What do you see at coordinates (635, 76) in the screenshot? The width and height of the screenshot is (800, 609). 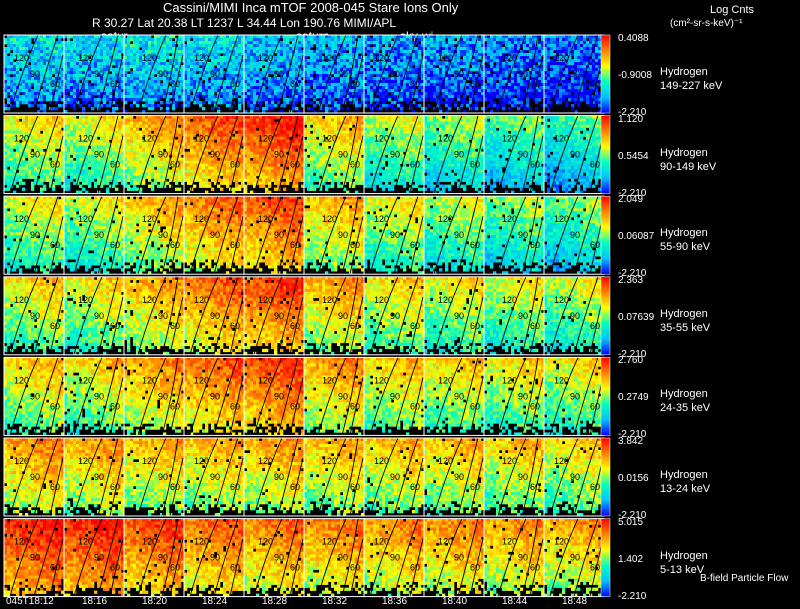 I see `colorbar-mid-label: -0.9008` at bounding box center [635, 76].